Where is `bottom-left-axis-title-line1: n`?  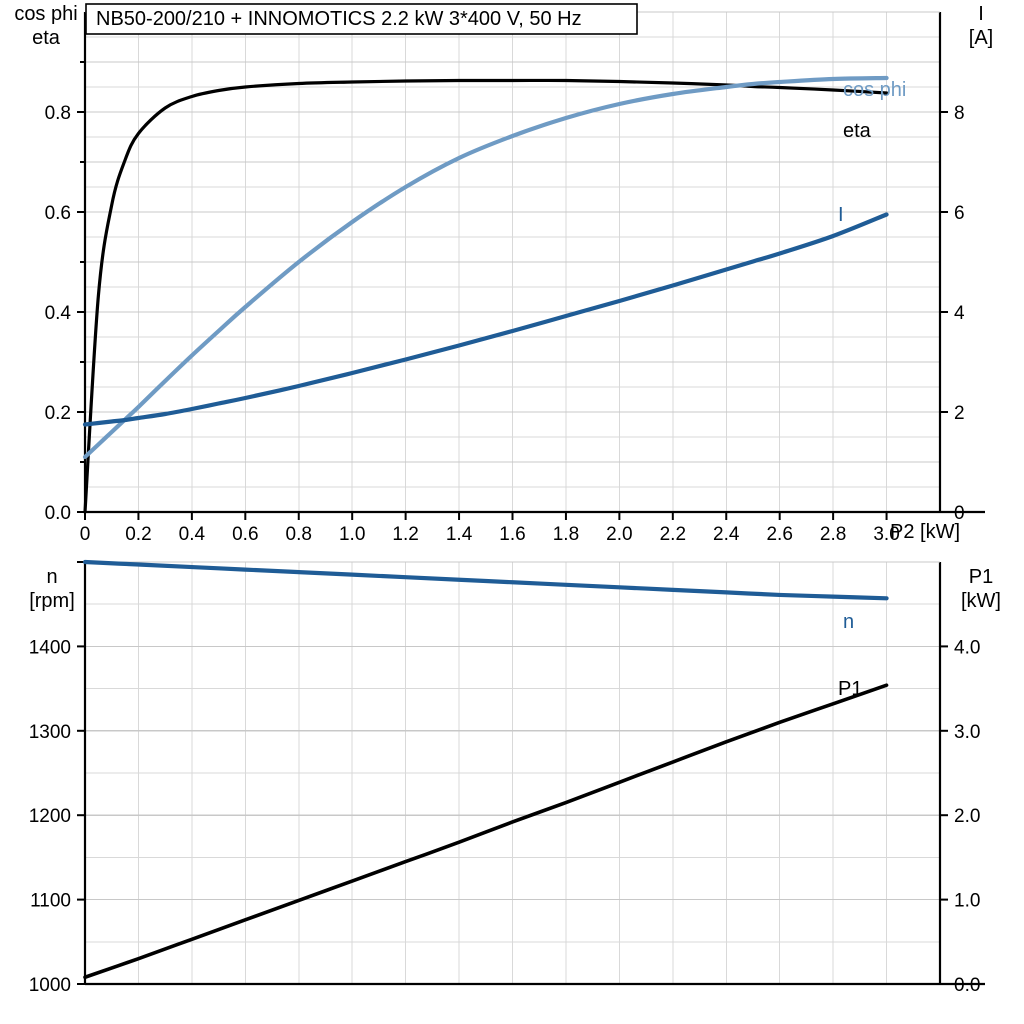
bottom-left-axis-title-line1: n is located at coordinates (51, 577).